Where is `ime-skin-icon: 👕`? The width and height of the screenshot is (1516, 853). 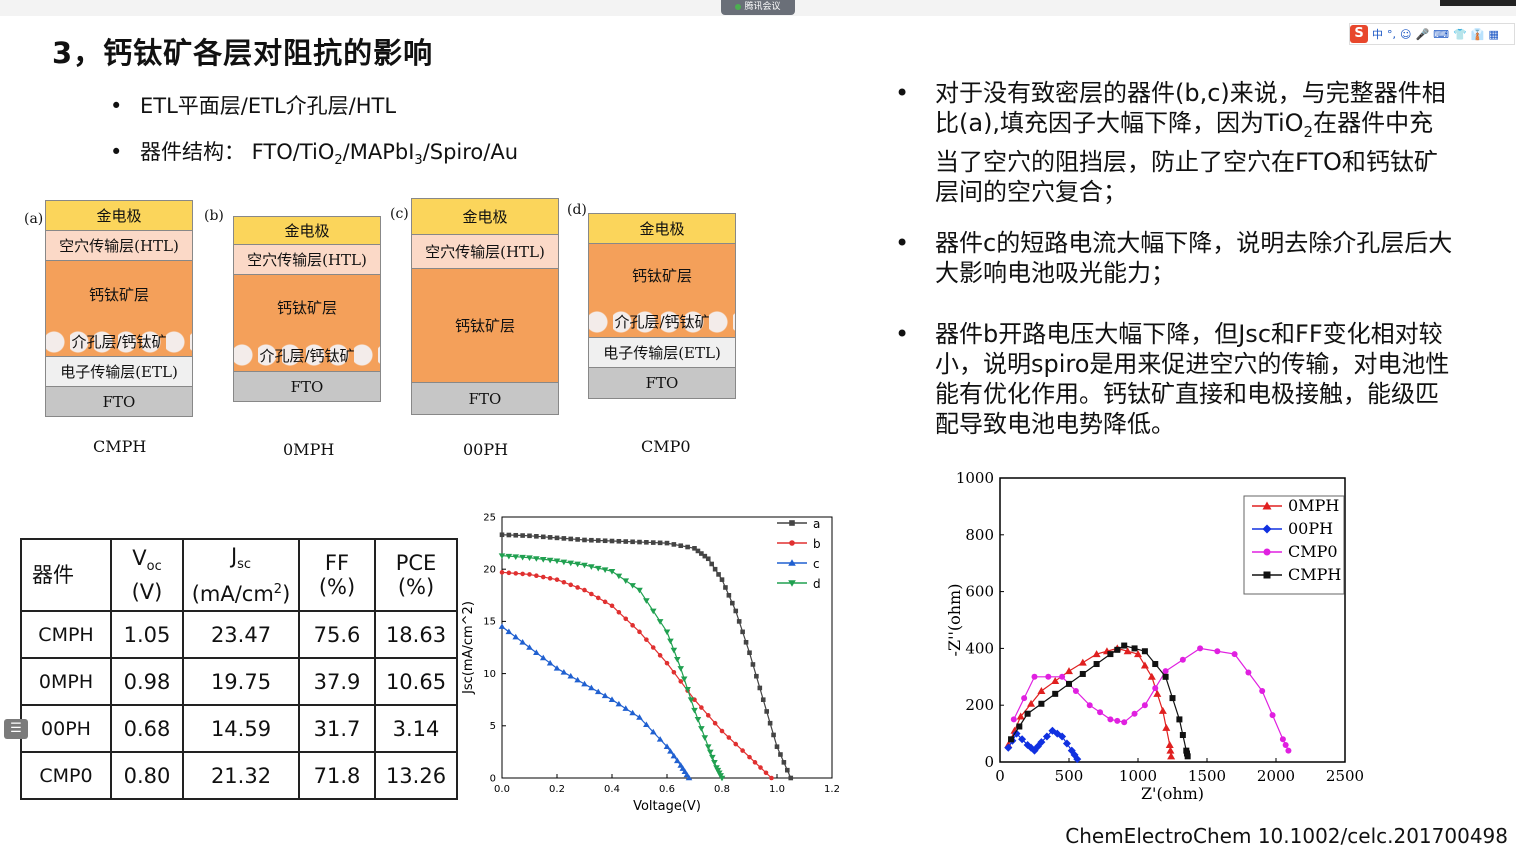
ime-skin-icon: 👕 is located at coordinates (1460, 34).